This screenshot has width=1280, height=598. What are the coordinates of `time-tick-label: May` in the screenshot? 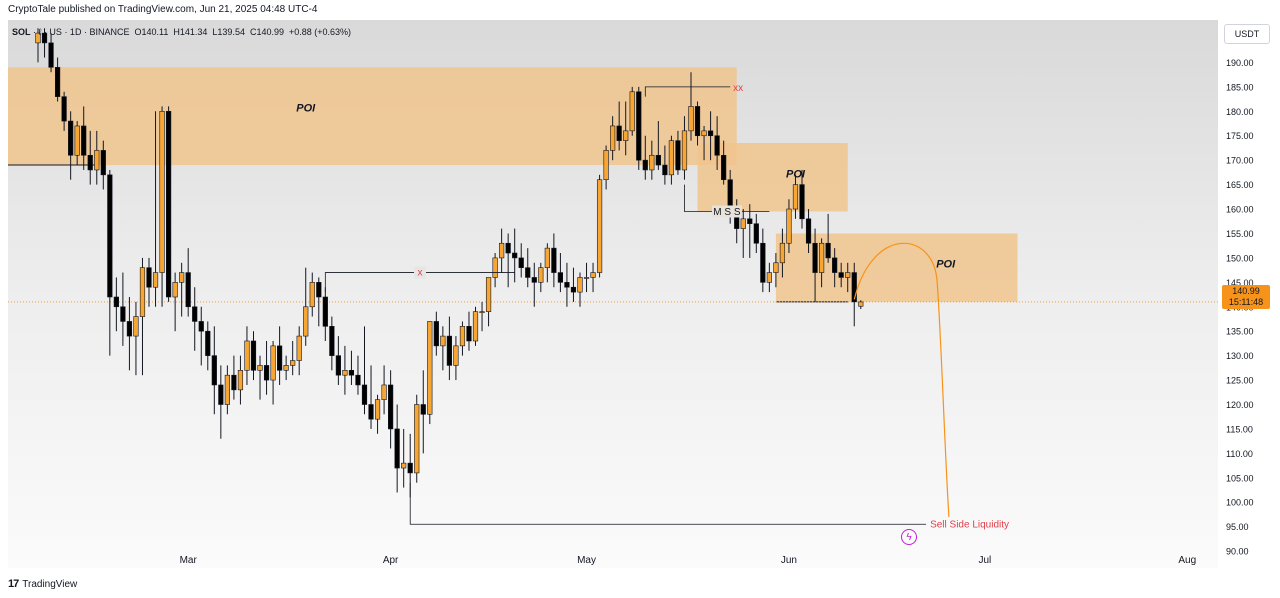 It's located at (586, 560).